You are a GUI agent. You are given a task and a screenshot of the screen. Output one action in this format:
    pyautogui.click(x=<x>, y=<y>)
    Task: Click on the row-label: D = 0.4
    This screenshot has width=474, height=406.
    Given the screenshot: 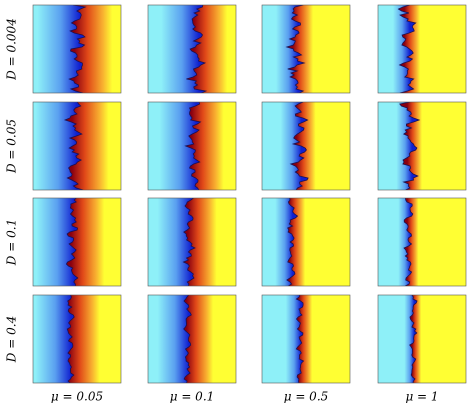 What is the action you would take?
    pyautogui.click(x=12, y=339)
    